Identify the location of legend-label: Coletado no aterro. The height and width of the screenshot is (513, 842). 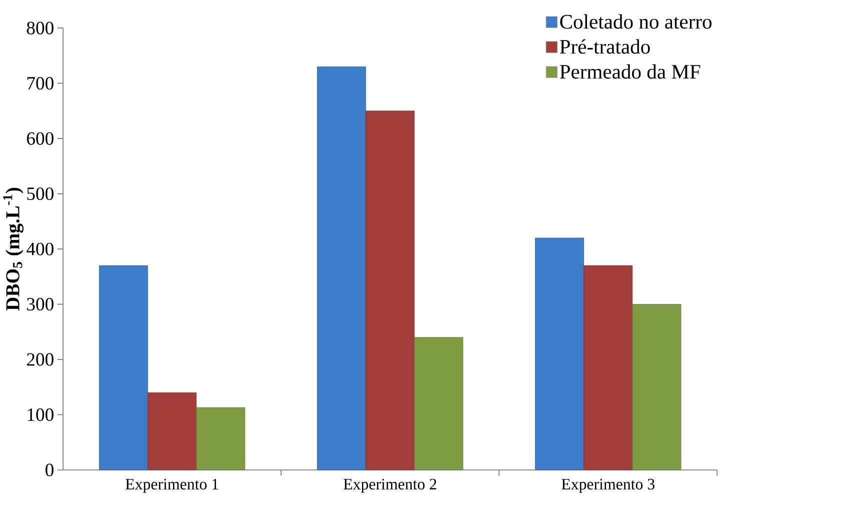
(636, 21).